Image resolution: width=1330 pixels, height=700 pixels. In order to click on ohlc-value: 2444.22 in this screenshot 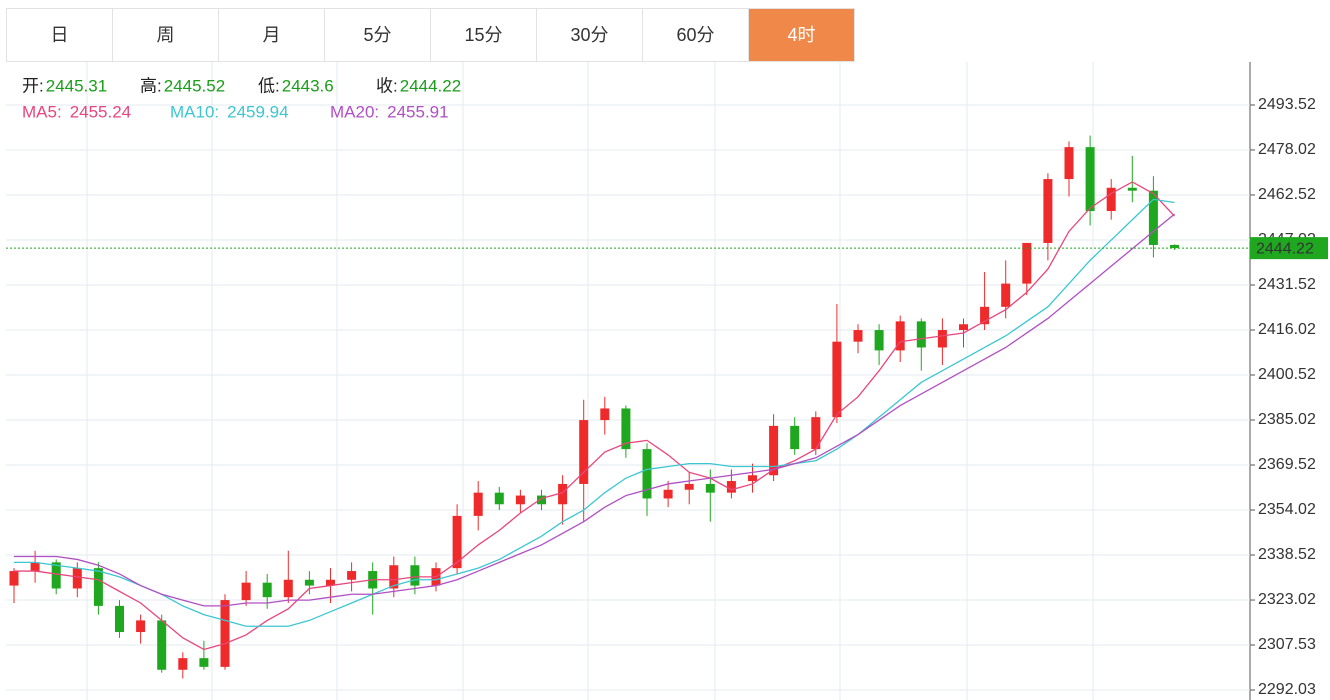, I will do `click(430, 85)`.